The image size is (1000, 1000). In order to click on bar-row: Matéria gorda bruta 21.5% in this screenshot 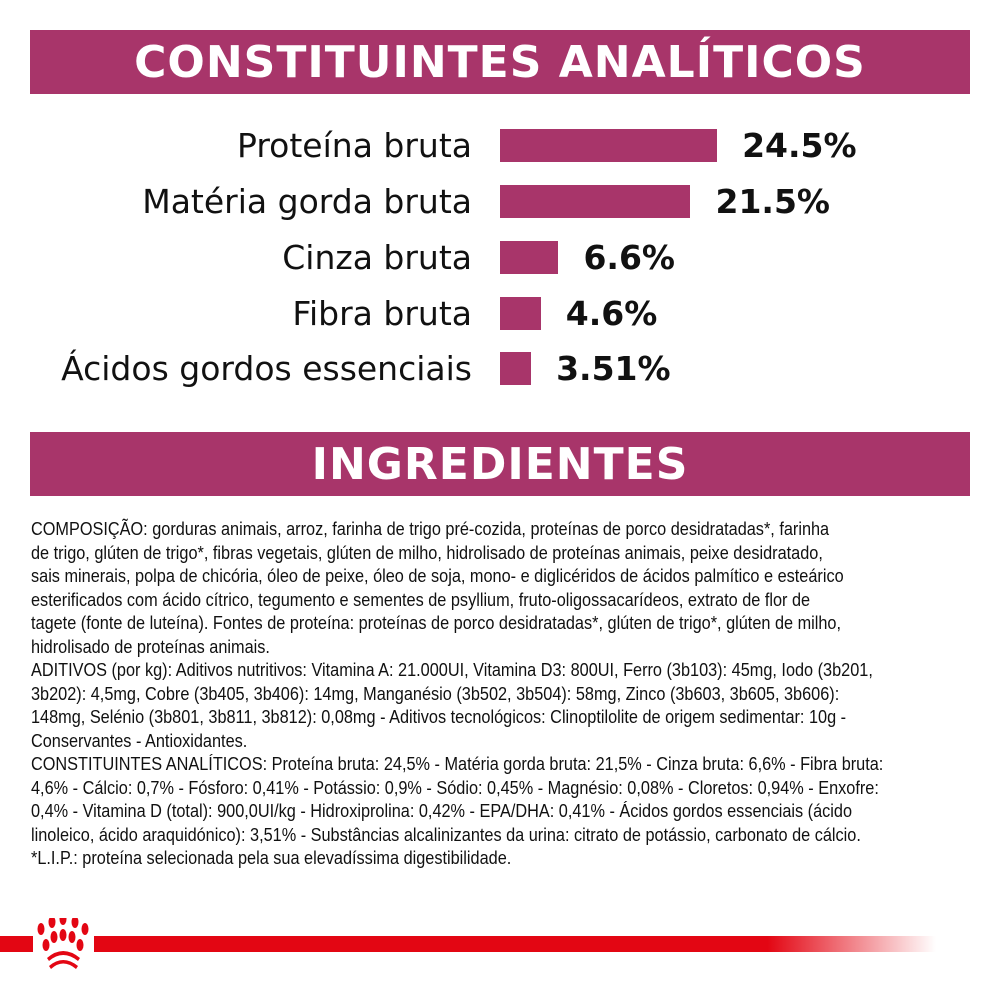, I will do `click(500, 202)`.